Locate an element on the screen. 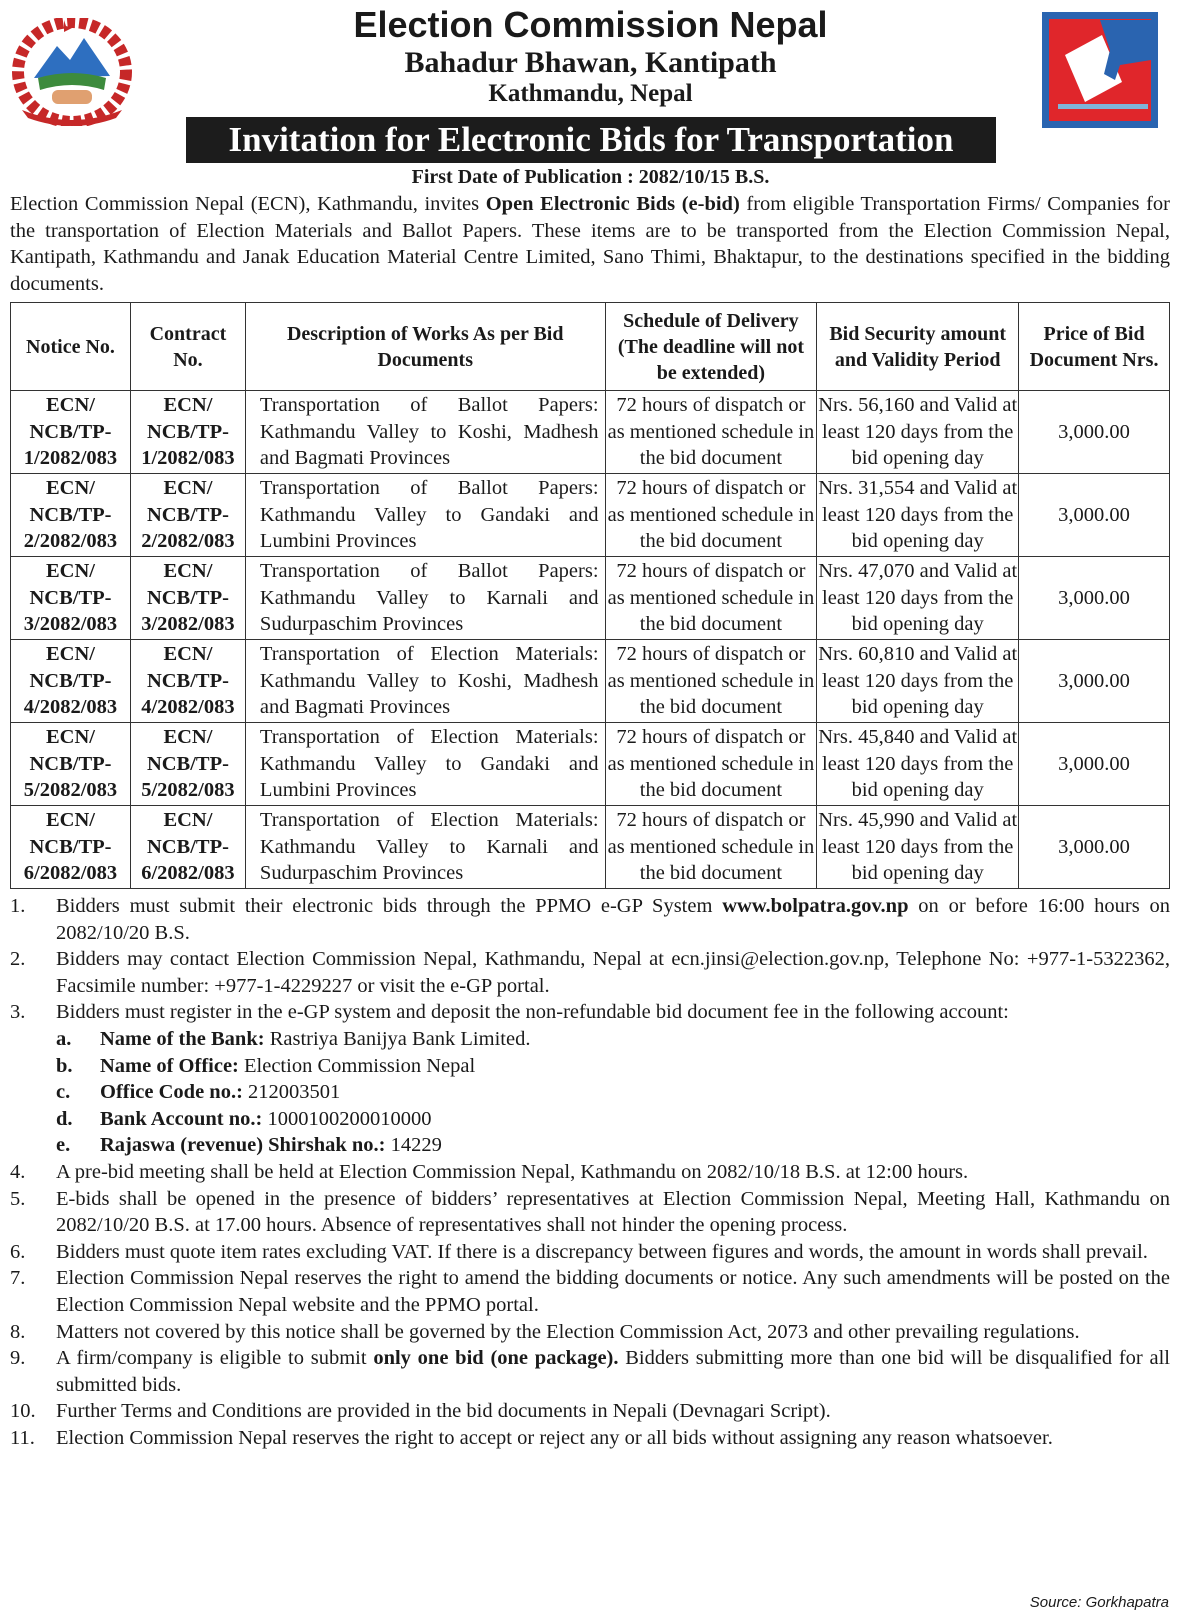 This screenshot has height=1617, width=1181. term-number: 7. is located at coordinates (18, 1278).